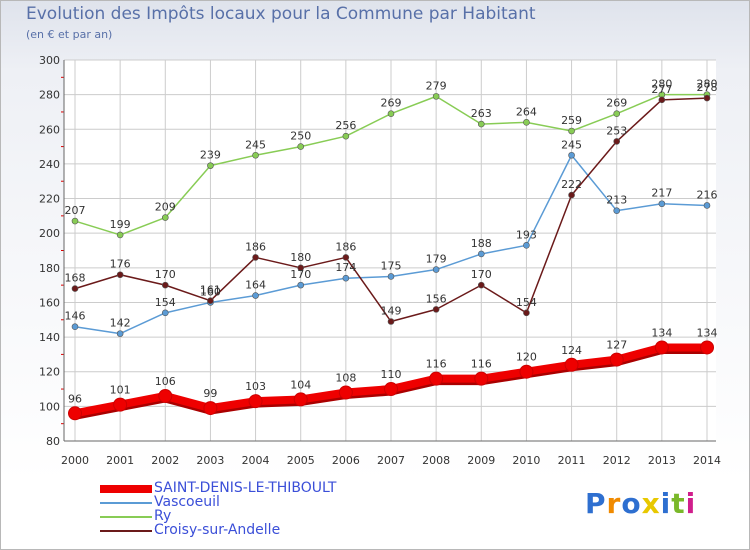  Describe the element at coordinates (436, 460) in the screenshot. I see `x-tick-label: 2008` at that location.